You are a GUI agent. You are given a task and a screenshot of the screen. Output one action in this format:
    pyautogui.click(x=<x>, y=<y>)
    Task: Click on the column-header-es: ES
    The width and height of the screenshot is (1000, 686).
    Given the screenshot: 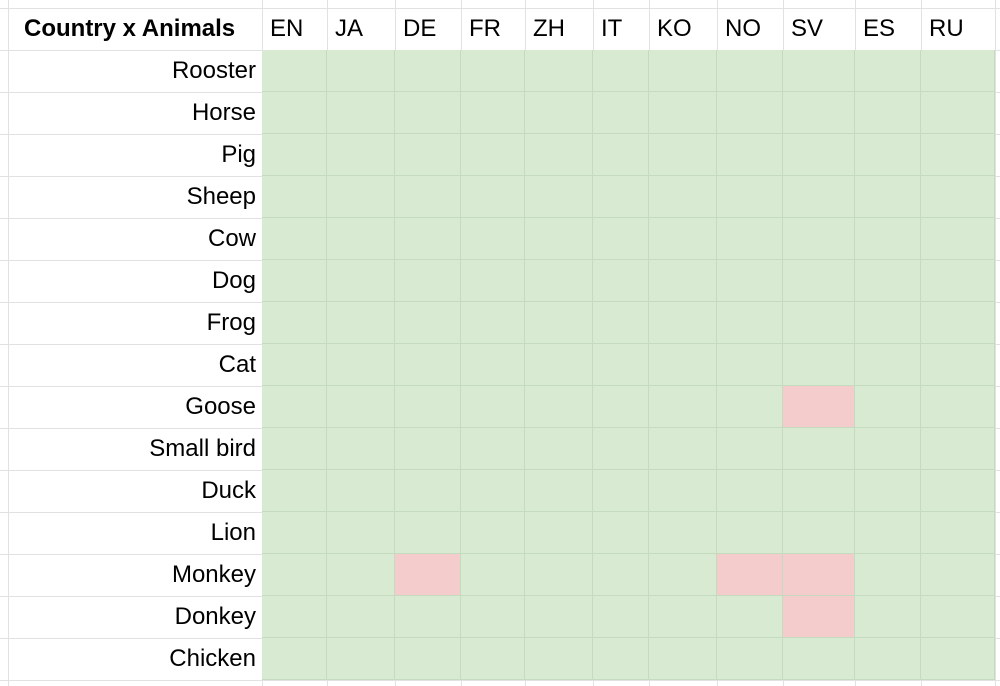 What is the action you would take?
    pyautogui.click(x=879, y=28)
    